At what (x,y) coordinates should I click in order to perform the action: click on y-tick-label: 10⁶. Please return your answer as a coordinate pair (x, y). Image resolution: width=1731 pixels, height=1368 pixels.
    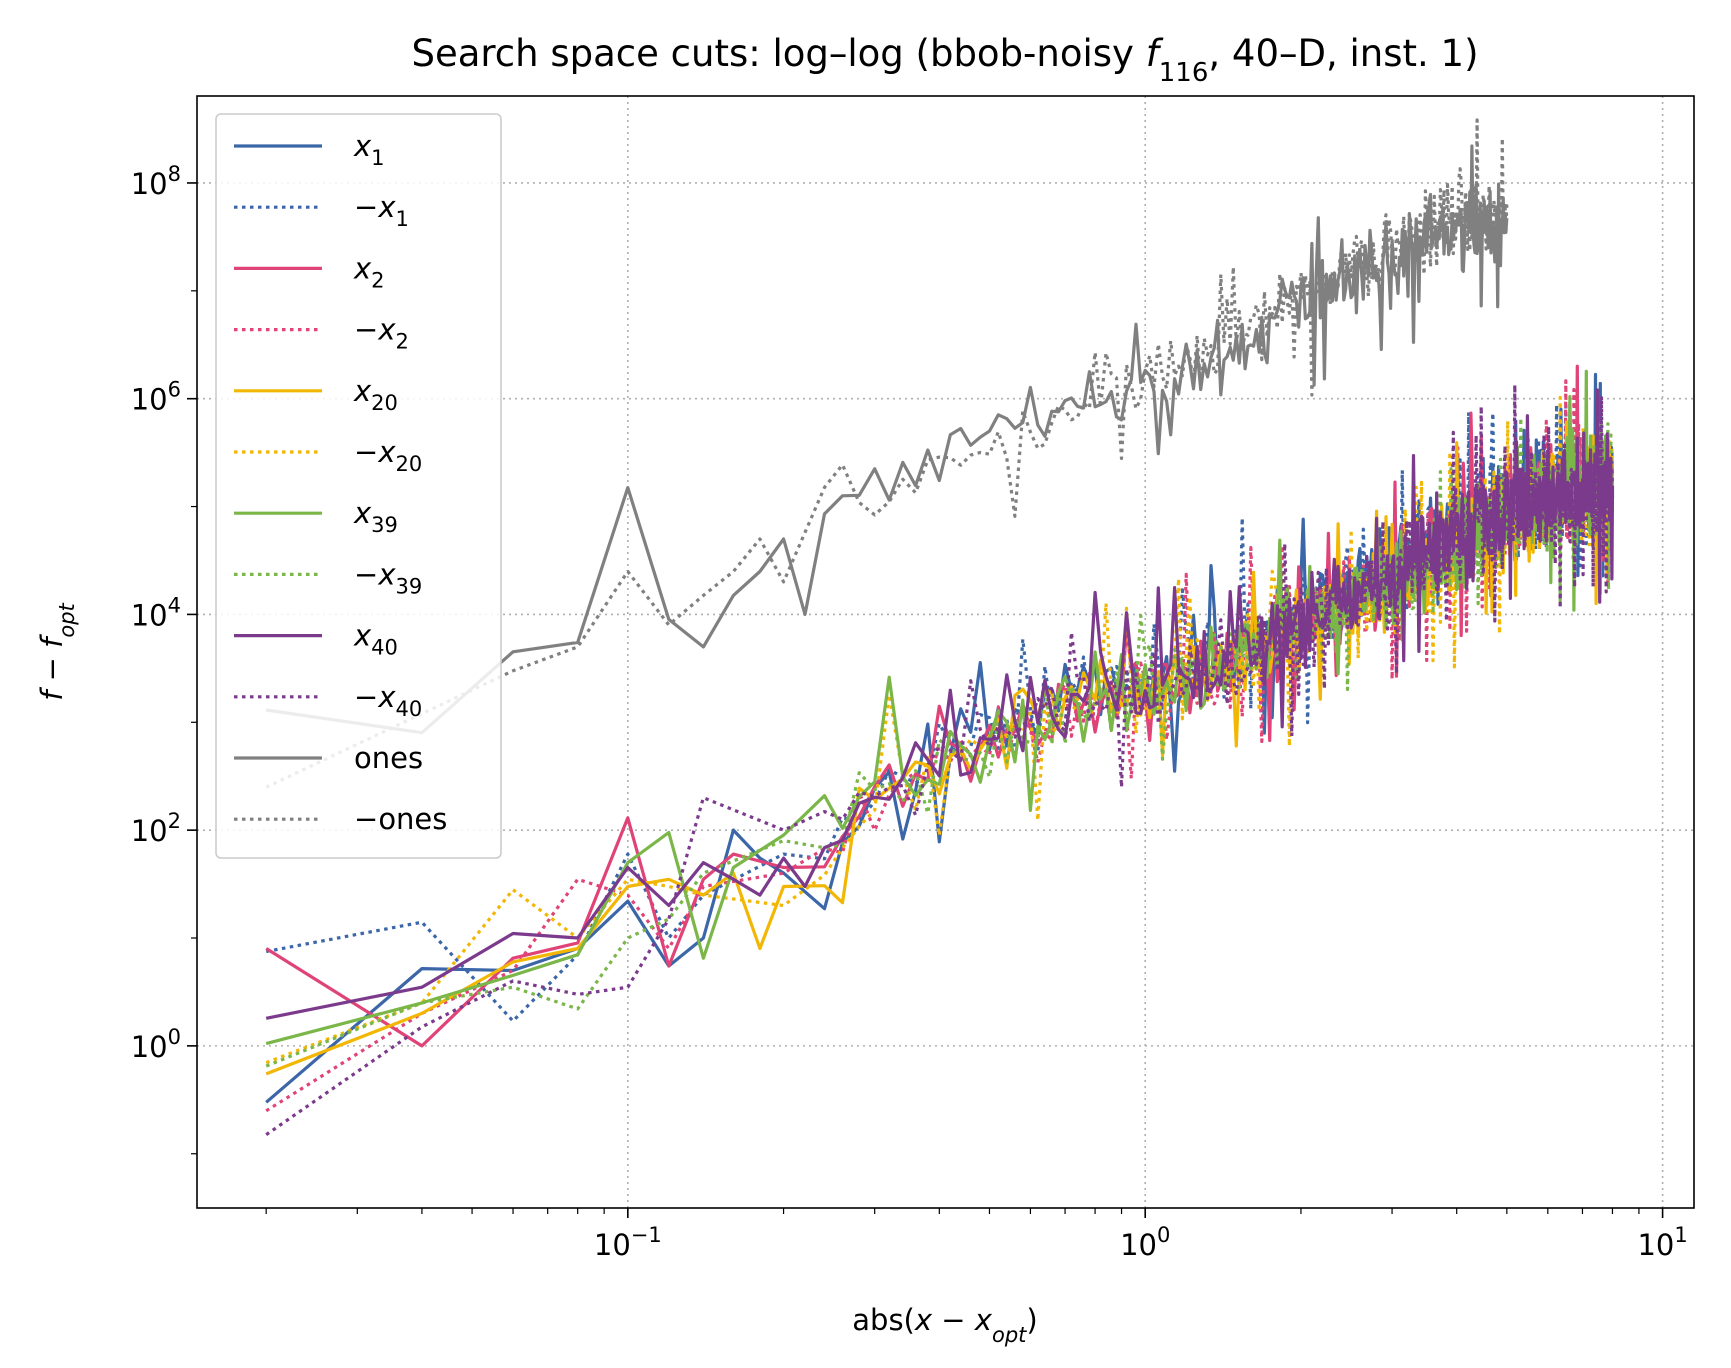
    Looking at the image, I should click on (156, 397).